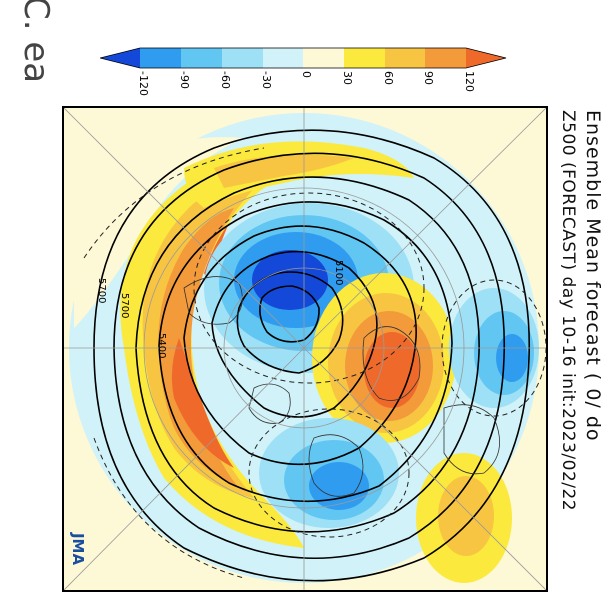 The image size is (604, 616). What do you see at coordinates (266, 80) in the screenshot?
I see `colorbar-tick: -30` at bounding box center [266, 80].